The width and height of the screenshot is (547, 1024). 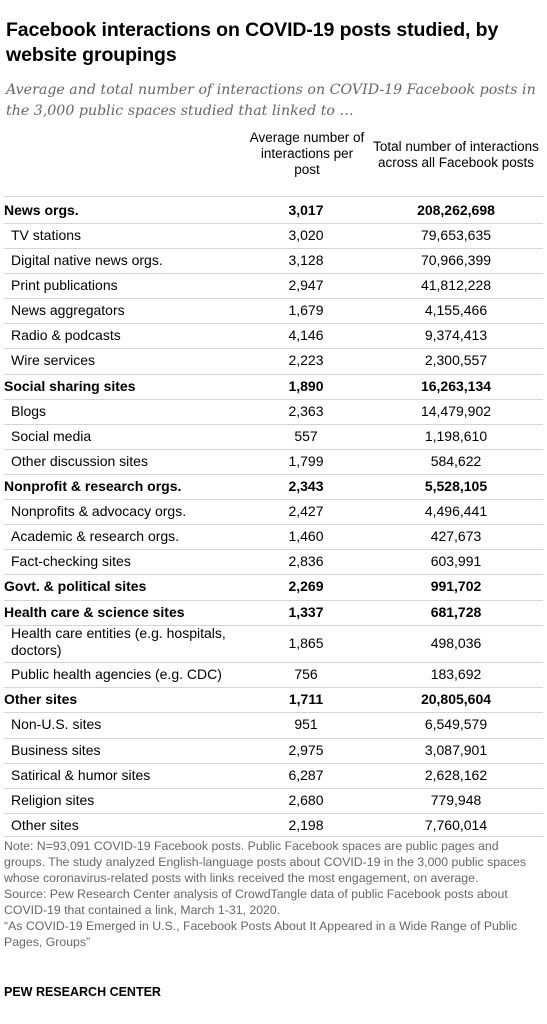 What do you see at coordinates (46, 235) in the screenshot?
I see `row-label: TV stations` at bounding box center [46, 235].